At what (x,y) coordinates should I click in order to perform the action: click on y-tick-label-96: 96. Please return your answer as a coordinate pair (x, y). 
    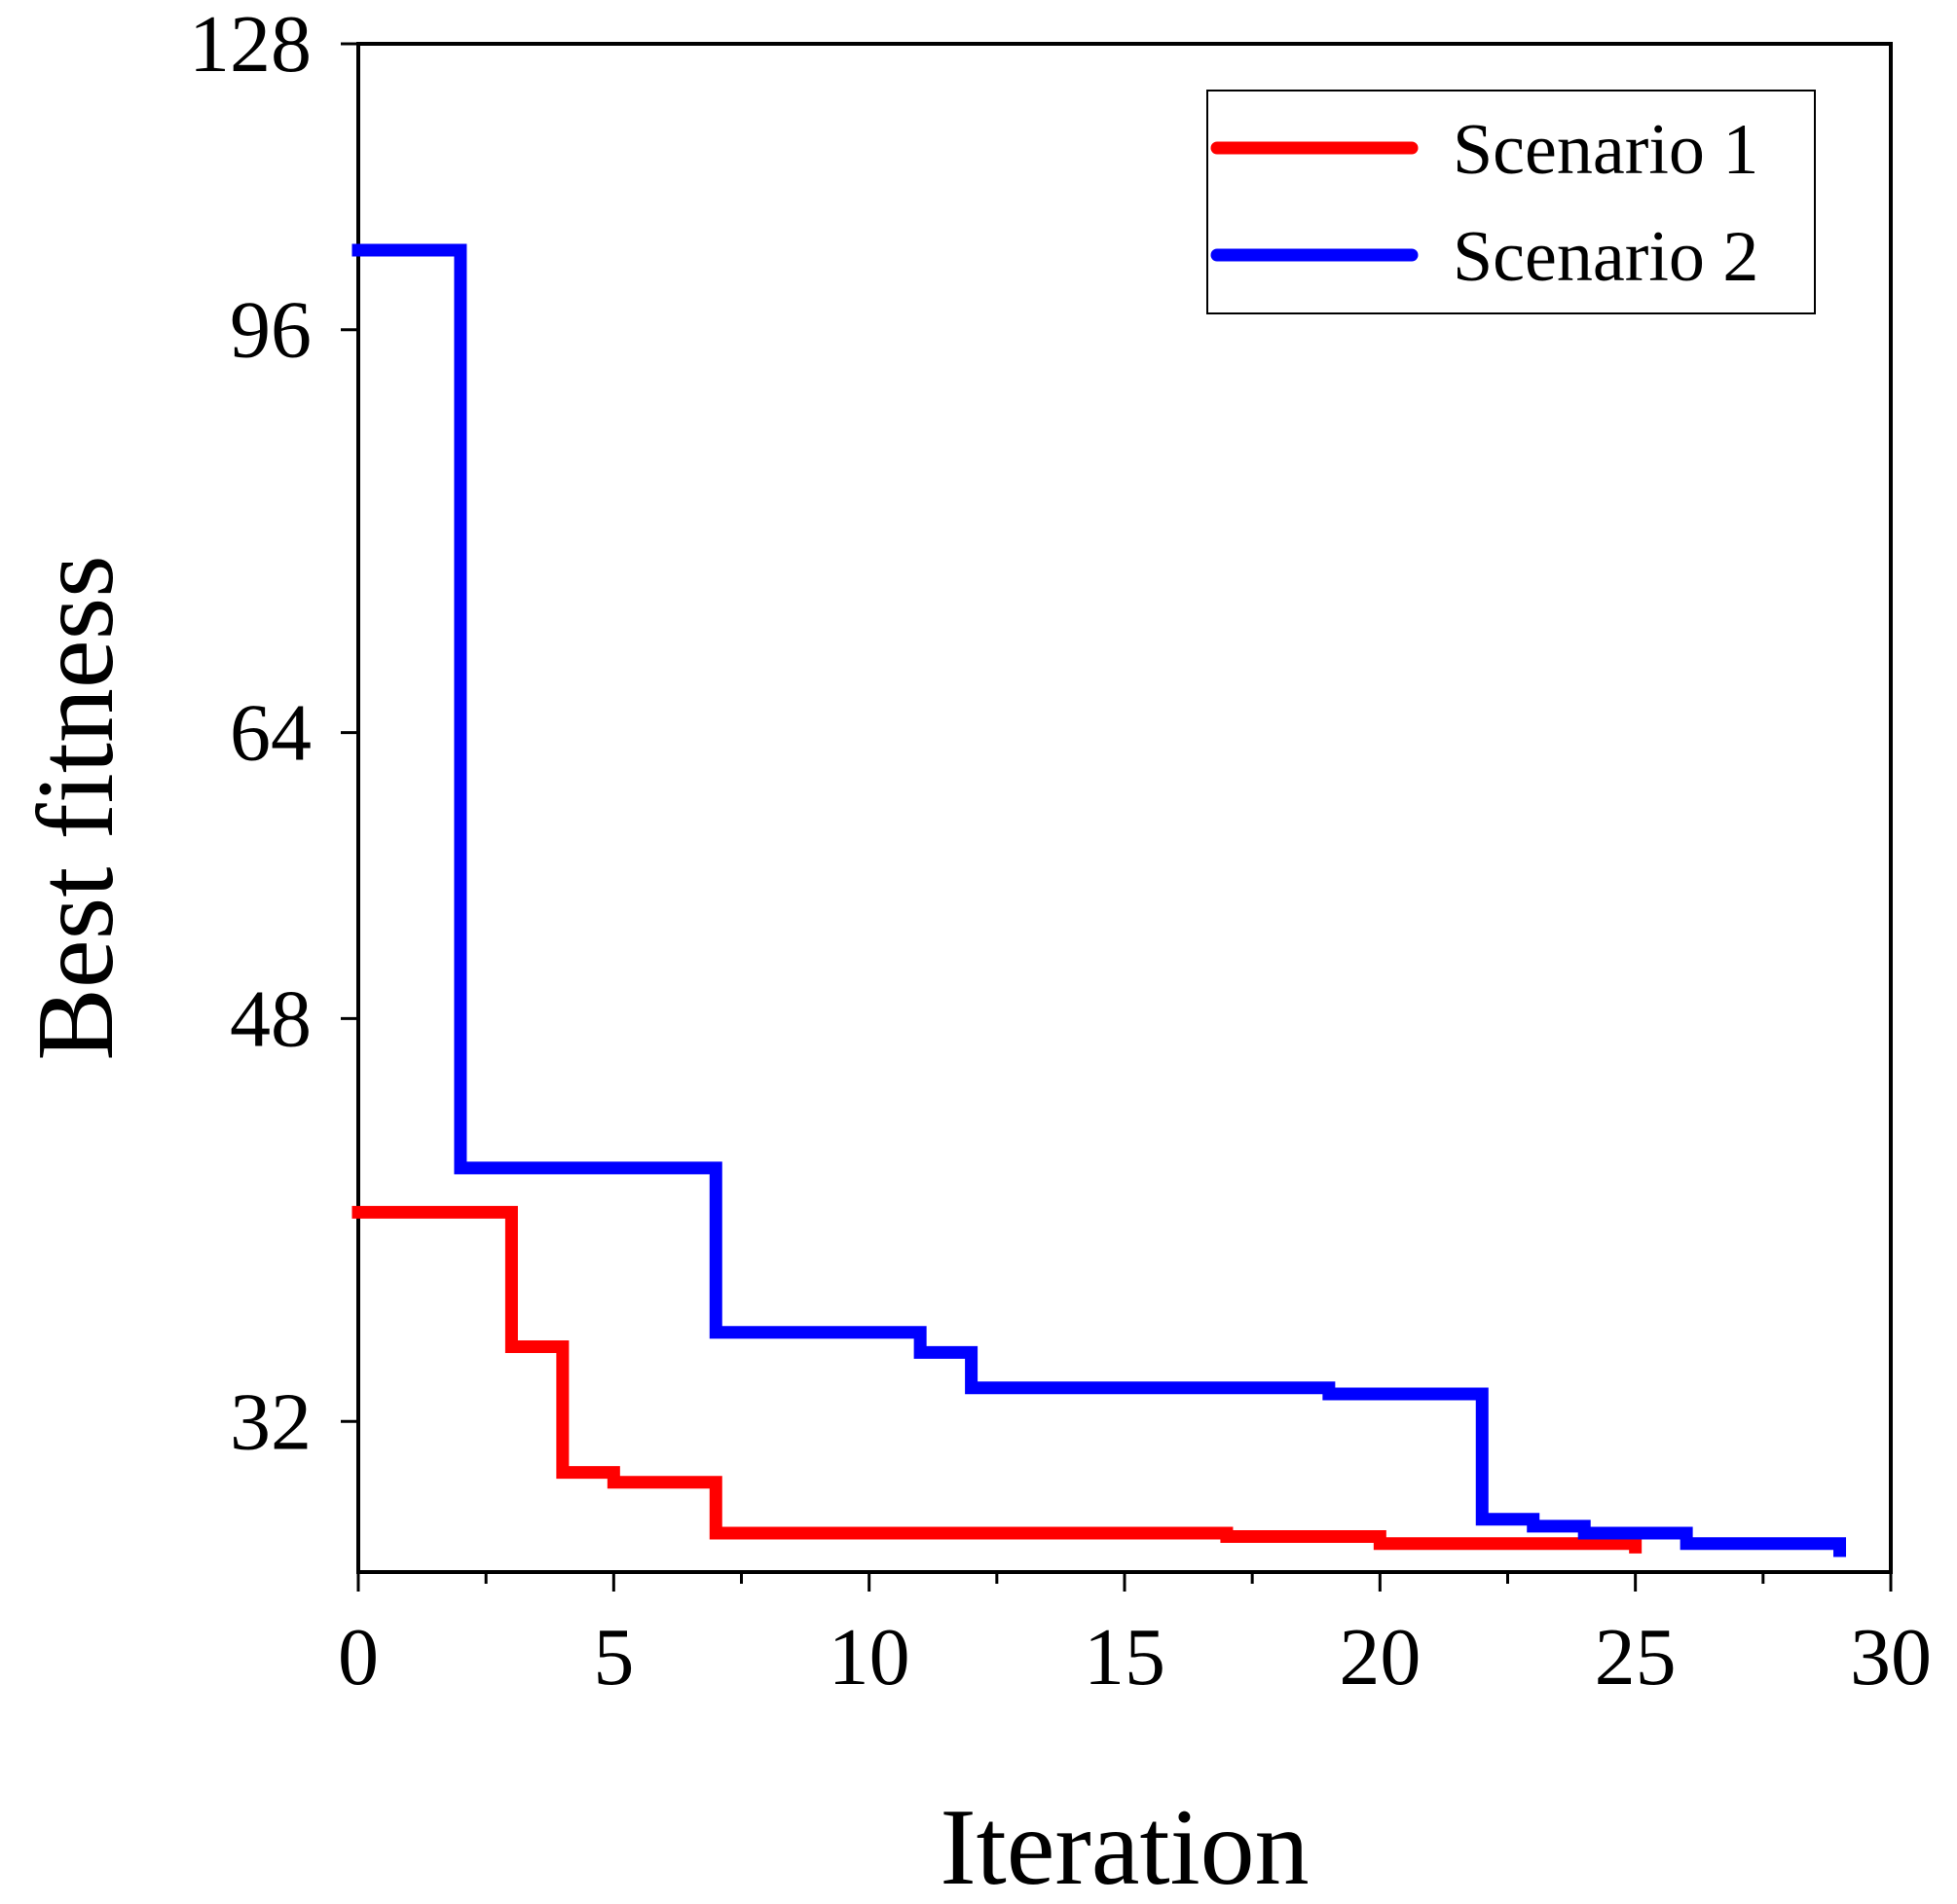
    Looking at the image, I should click on (271, 330).